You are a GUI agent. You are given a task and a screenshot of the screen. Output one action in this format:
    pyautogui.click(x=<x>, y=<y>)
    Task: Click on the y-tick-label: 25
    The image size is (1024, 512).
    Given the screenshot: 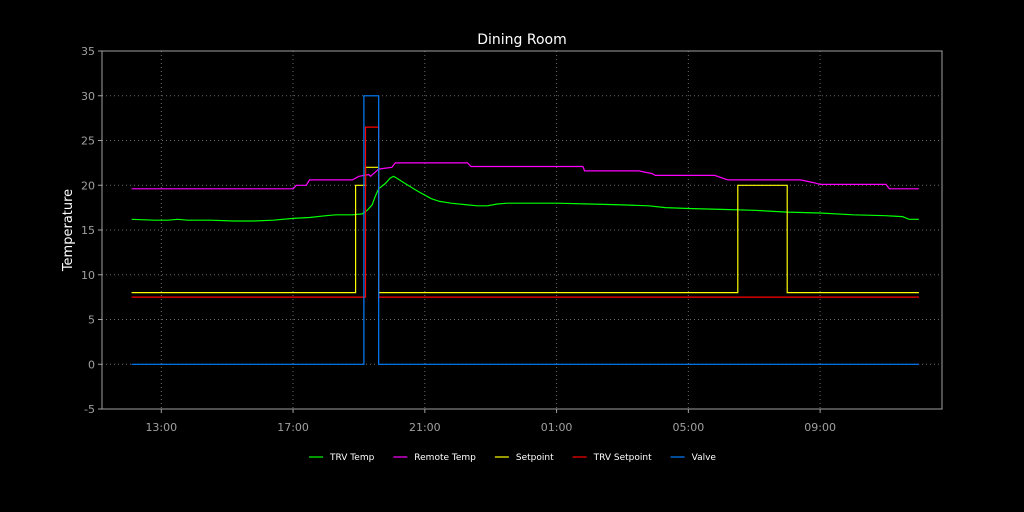 What is the action you would take?
    pyautogui.click(x=88, y=141)
    